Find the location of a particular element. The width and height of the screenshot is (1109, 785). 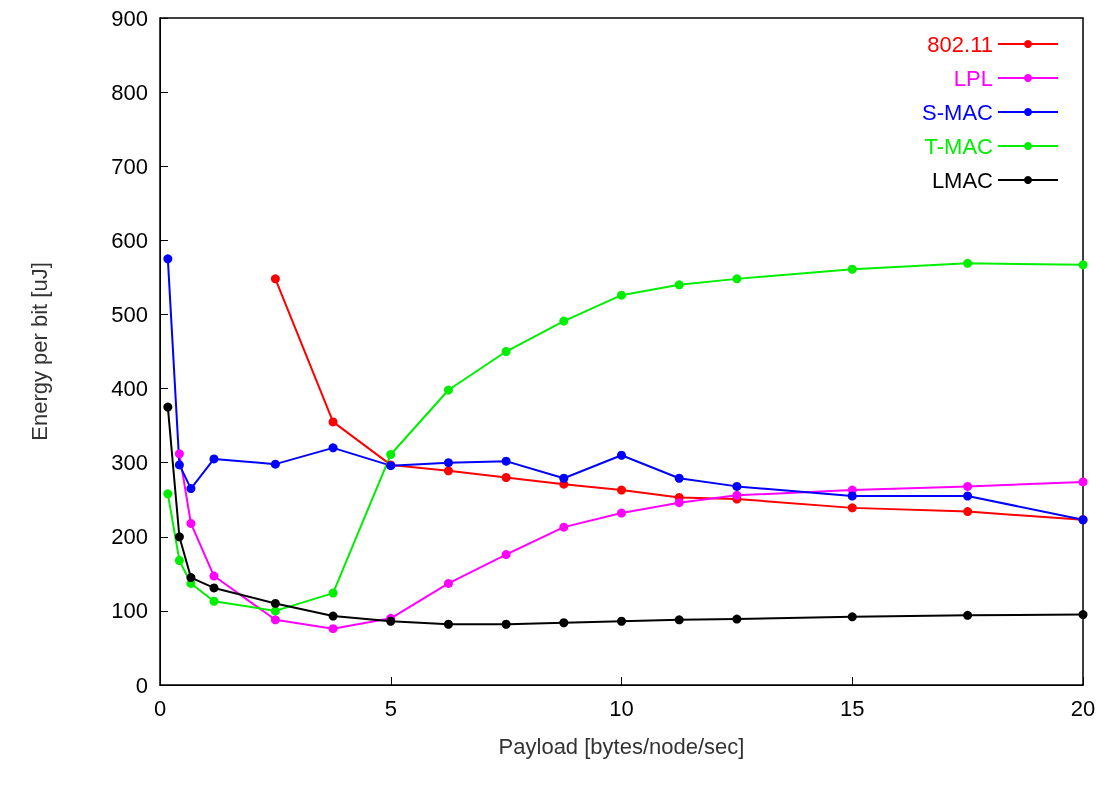

y-tick-label: 600 is located at coordinates (129, 240).